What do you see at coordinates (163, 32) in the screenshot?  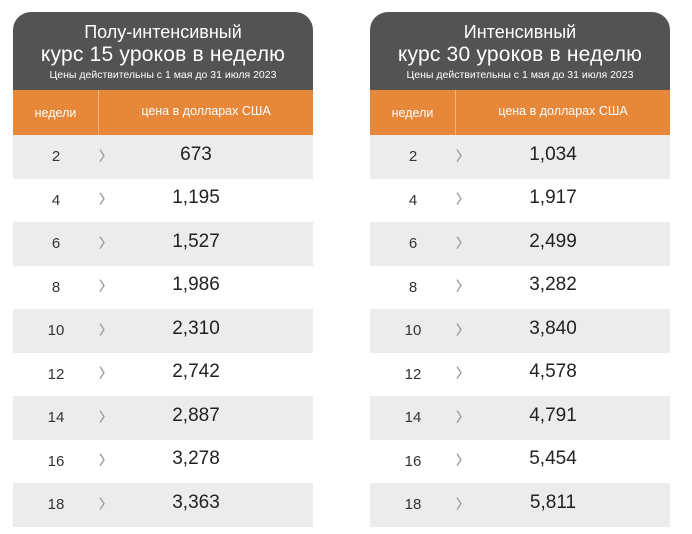 I see `course-title: Полу-интенсивный` at bounding box center [163, 32].